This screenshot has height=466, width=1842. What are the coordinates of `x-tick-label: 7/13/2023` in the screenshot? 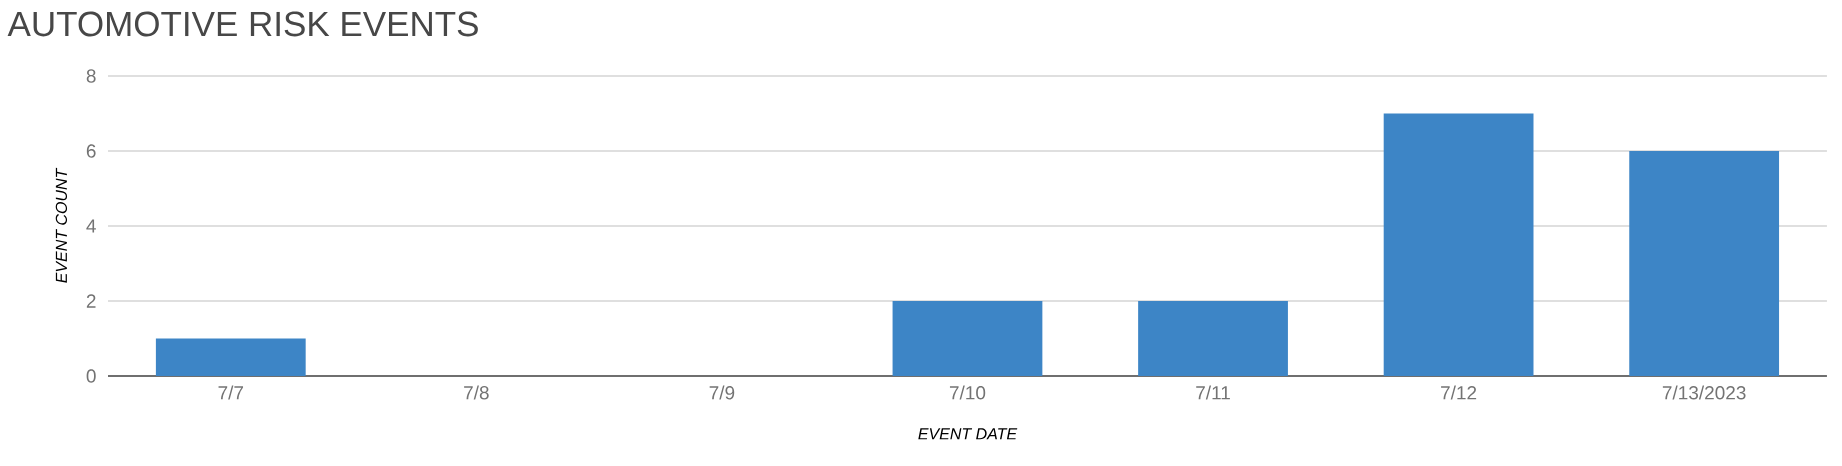 It's located at (1704, 392).